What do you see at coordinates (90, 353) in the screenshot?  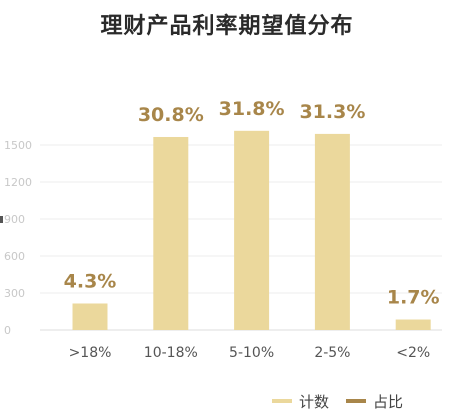 I see `x-tick-label: >18%` at bounding box center [90, 353].